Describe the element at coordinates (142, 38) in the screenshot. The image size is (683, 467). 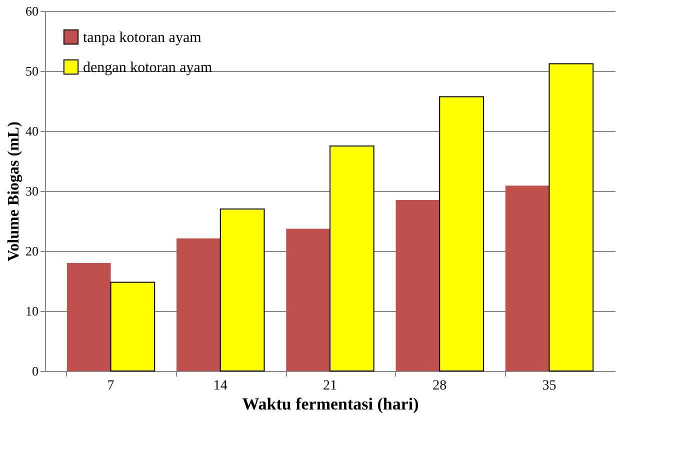
I see `legend-label: tanpa kotoran ayam` at that location.